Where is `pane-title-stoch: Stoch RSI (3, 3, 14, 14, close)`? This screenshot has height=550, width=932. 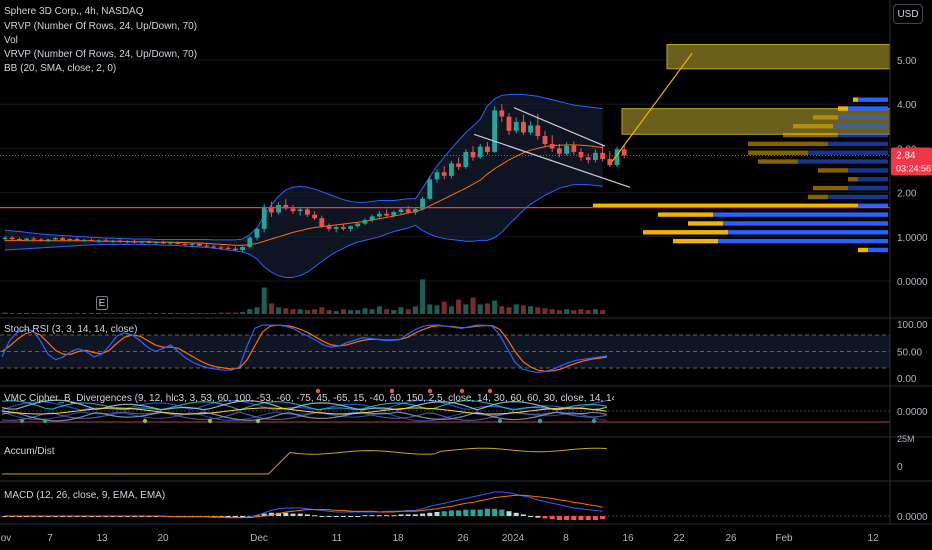
pane-title-stoch: Stoch RSI (3, 3, 14, 14, close) is located at coordinates (71, 329).